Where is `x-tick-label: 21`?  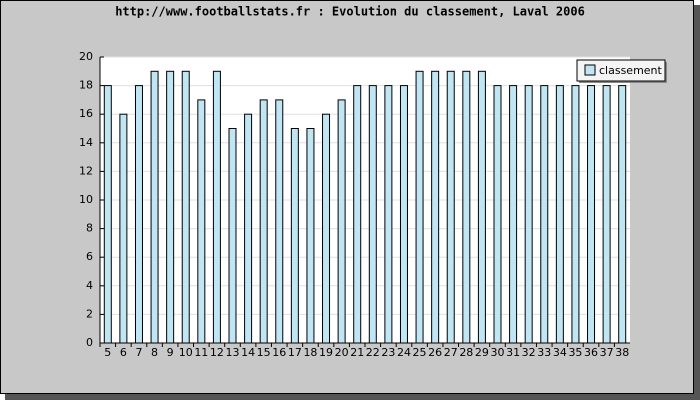 x-tick-label: 21 is located at coordinates (357, 352).